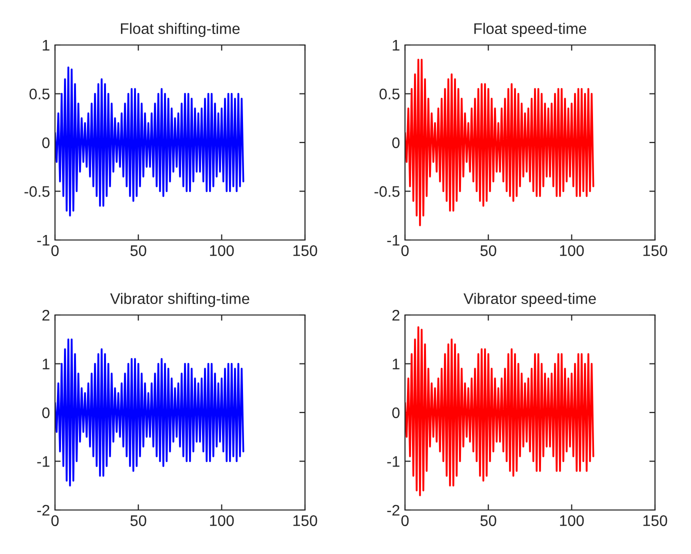  Describe the element at coordinates (530, 30) in the screenshot. I see `chart-title: Float speed-time` at that location.